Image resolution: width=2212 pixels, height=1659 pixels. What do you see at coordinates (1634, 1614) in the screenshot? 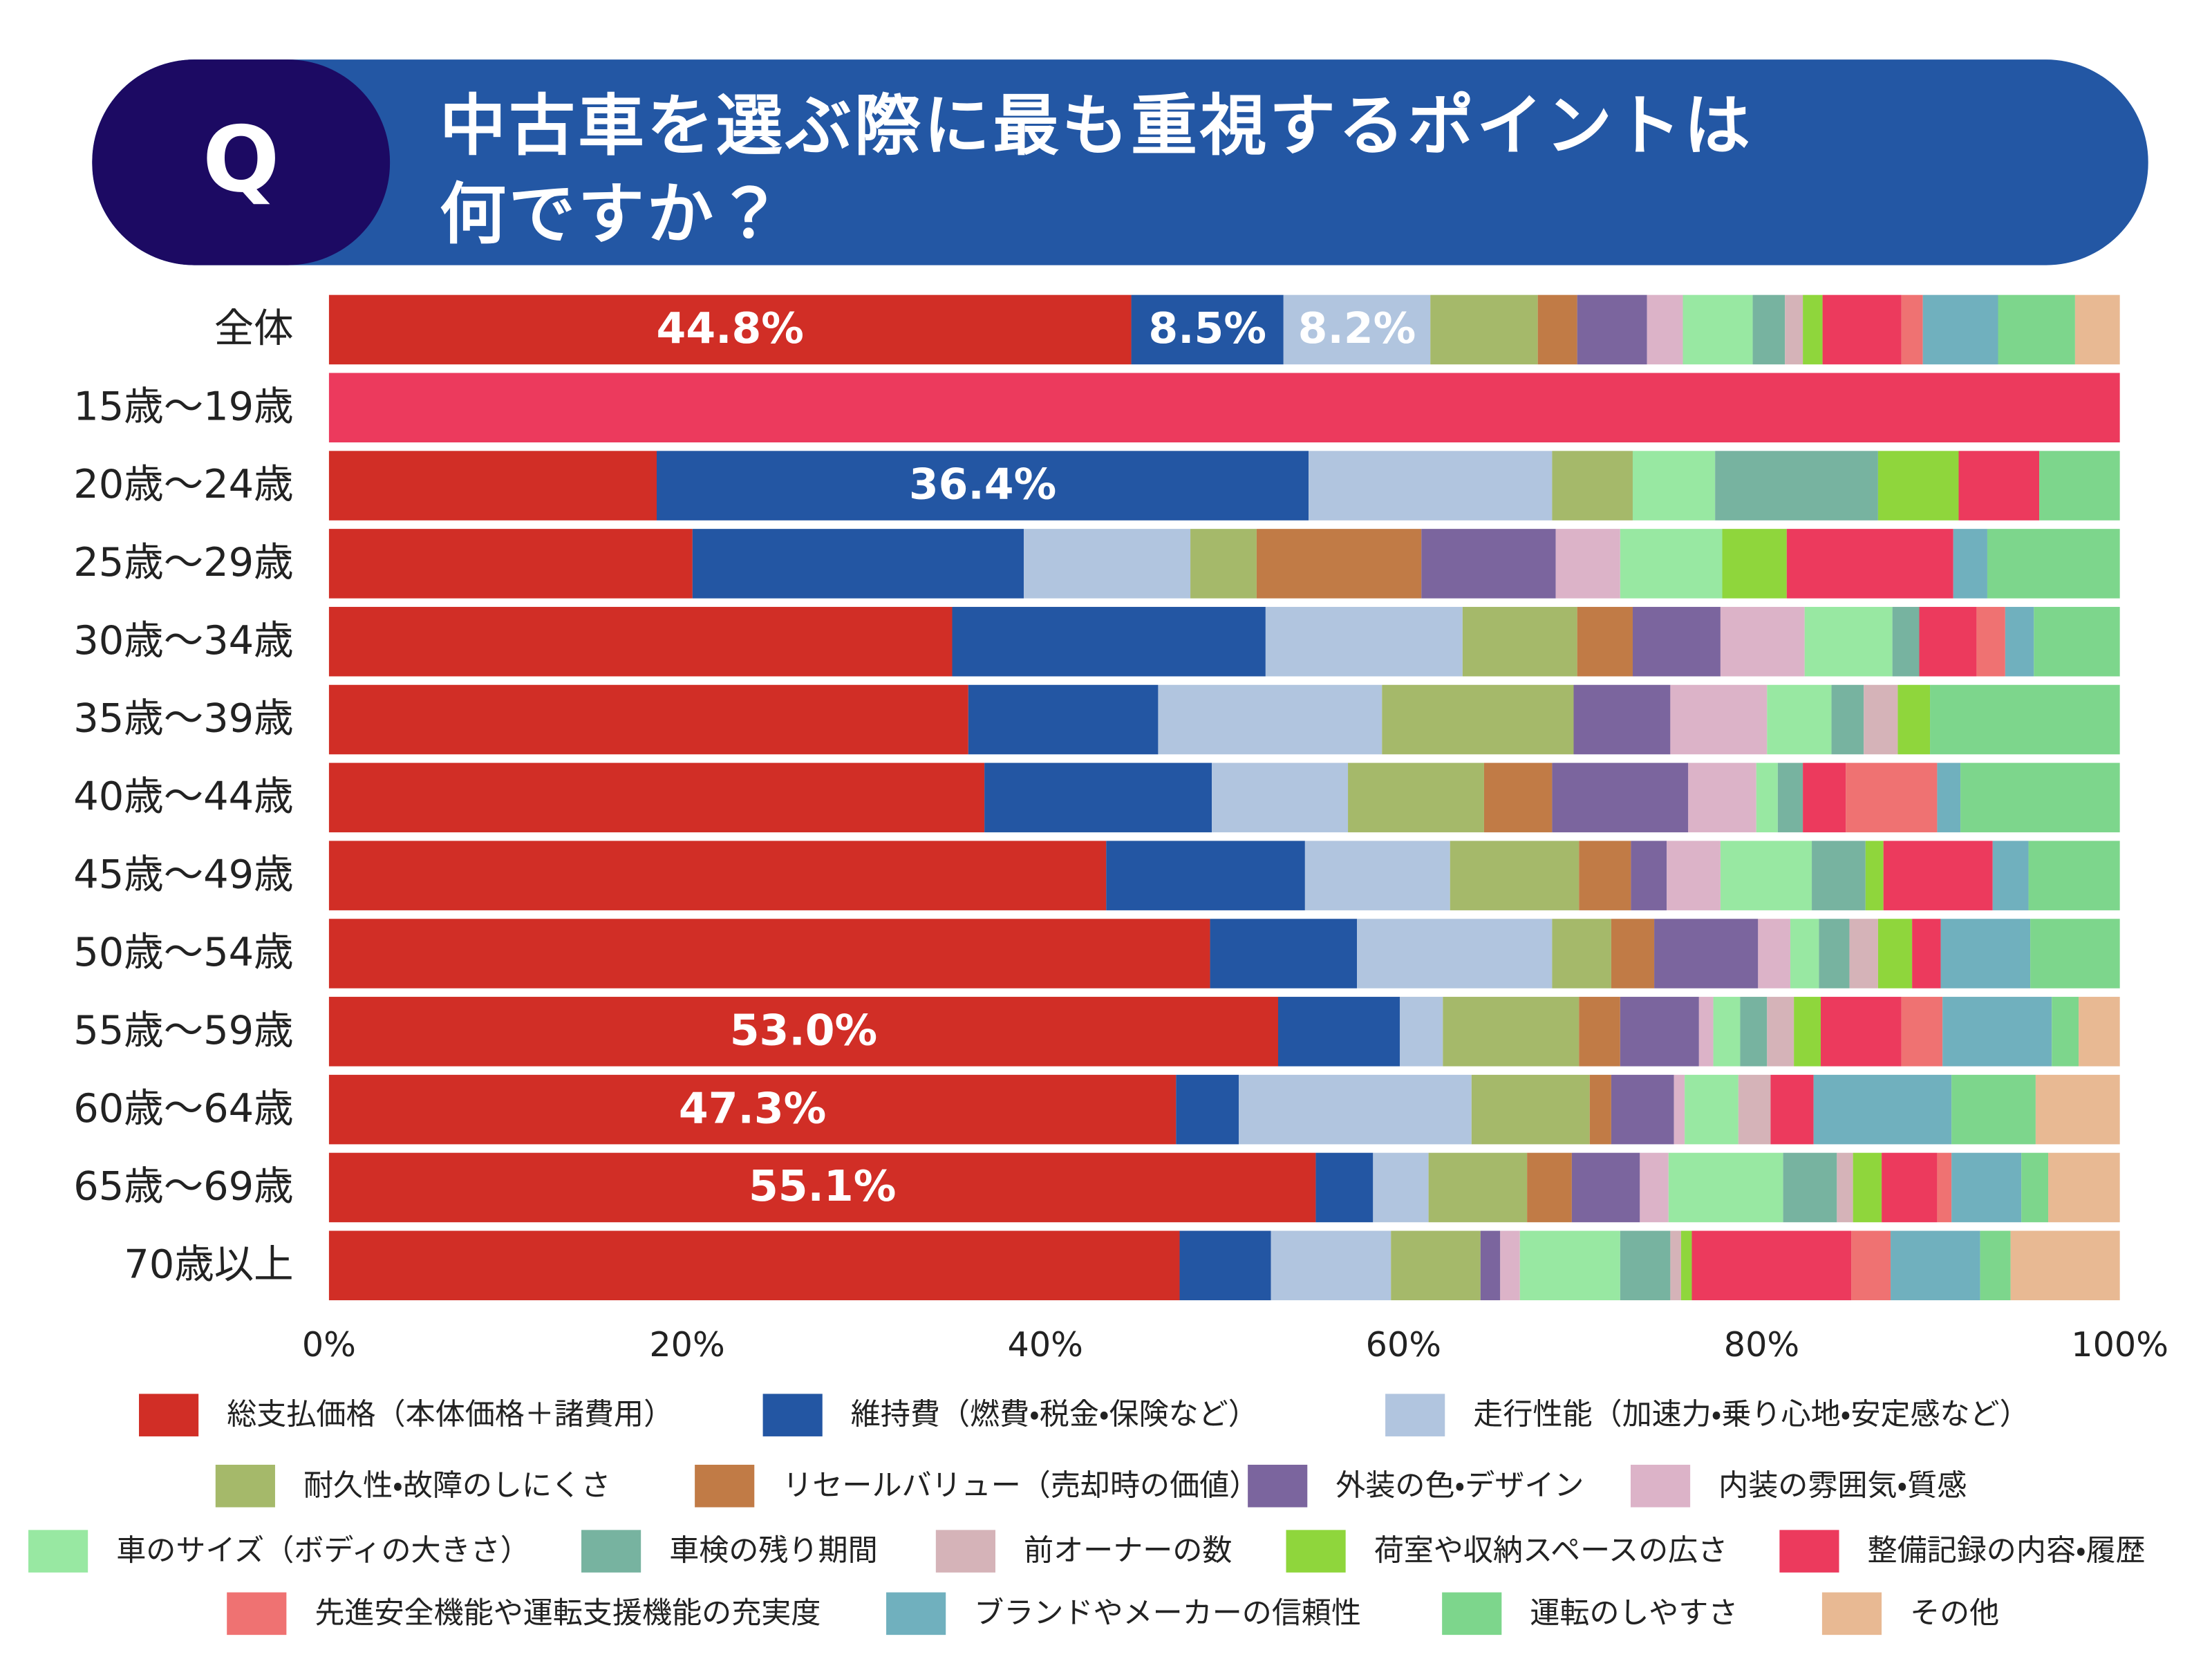
I see `legend-label: 運転のしやすさ` at bounding box center [1634, 1614].